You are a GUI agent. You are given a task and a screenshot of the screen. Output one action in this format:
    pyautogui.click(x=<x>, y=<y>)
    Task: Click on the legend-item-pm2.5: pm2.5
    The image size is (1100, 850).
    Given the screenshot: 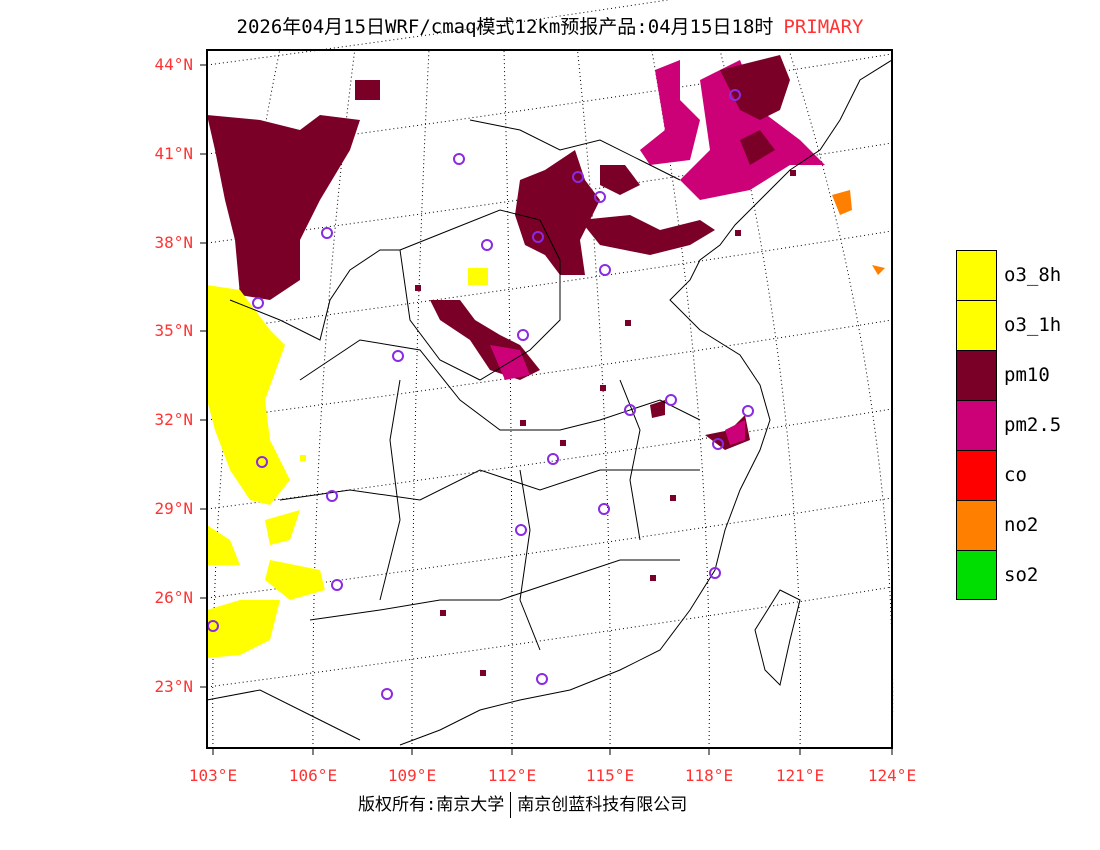 What is the action you would take?
    pyautogui.click(x=1008, y=425)
    